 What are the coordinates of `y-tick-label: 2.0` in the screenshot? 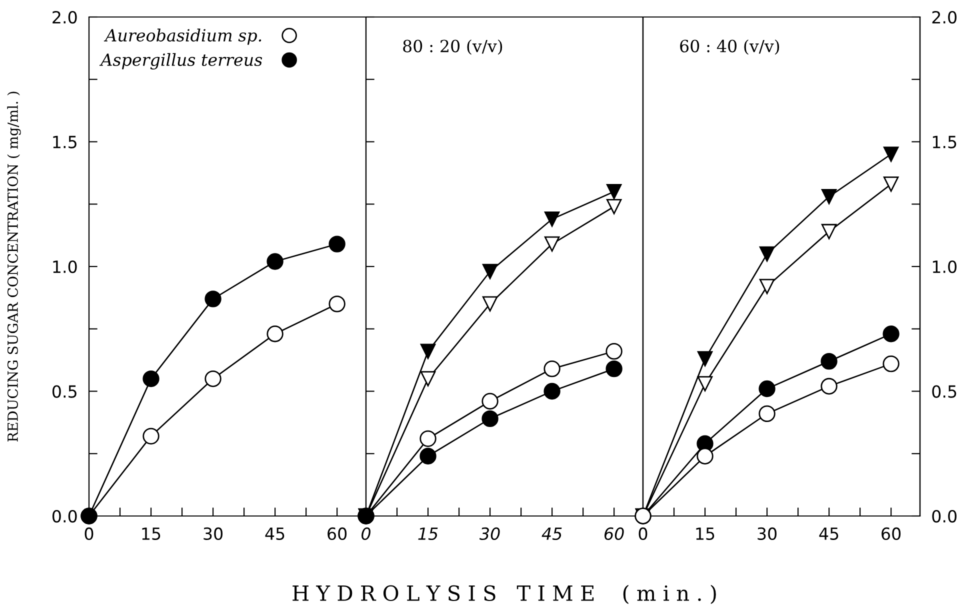 It's located at (64, 17).